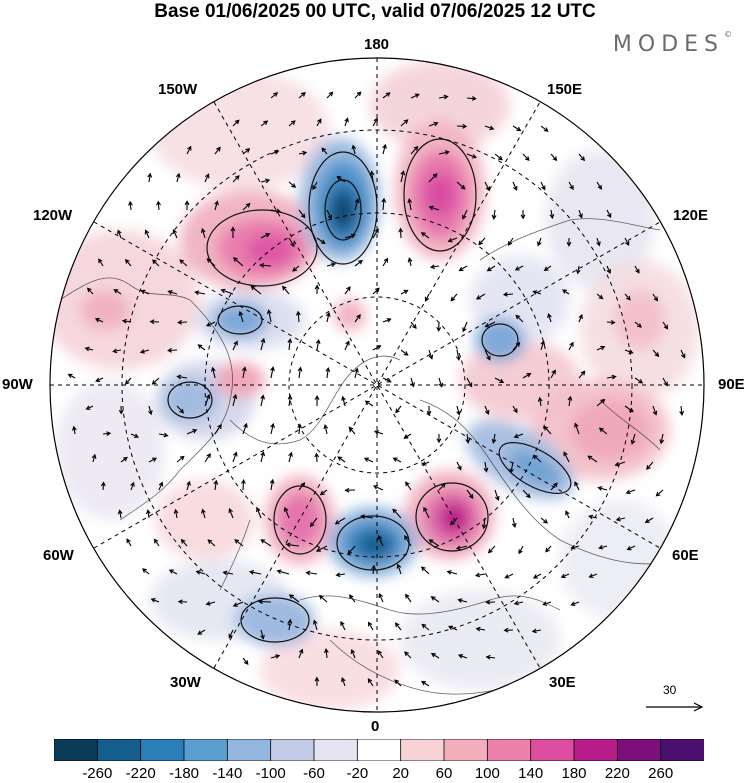 This screenshot has width=750, height=783. Describe the element at coordinates (58, 555) in the screenshot. I see `lon-label-60w: 60W` at that location.